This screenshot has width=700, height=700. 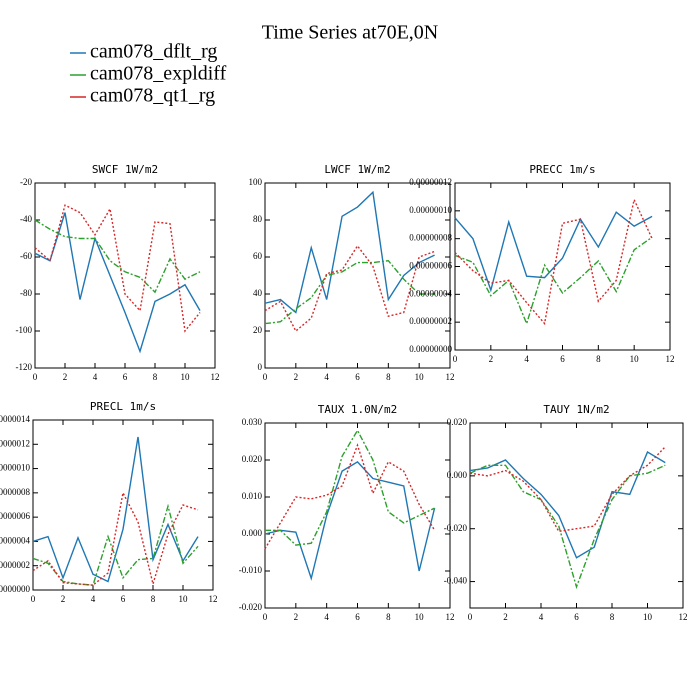 What do you see at coordinates (456, 581) in the screenshot?
I see `y-tick-label: -0.040` at bounding box center [456, 581].